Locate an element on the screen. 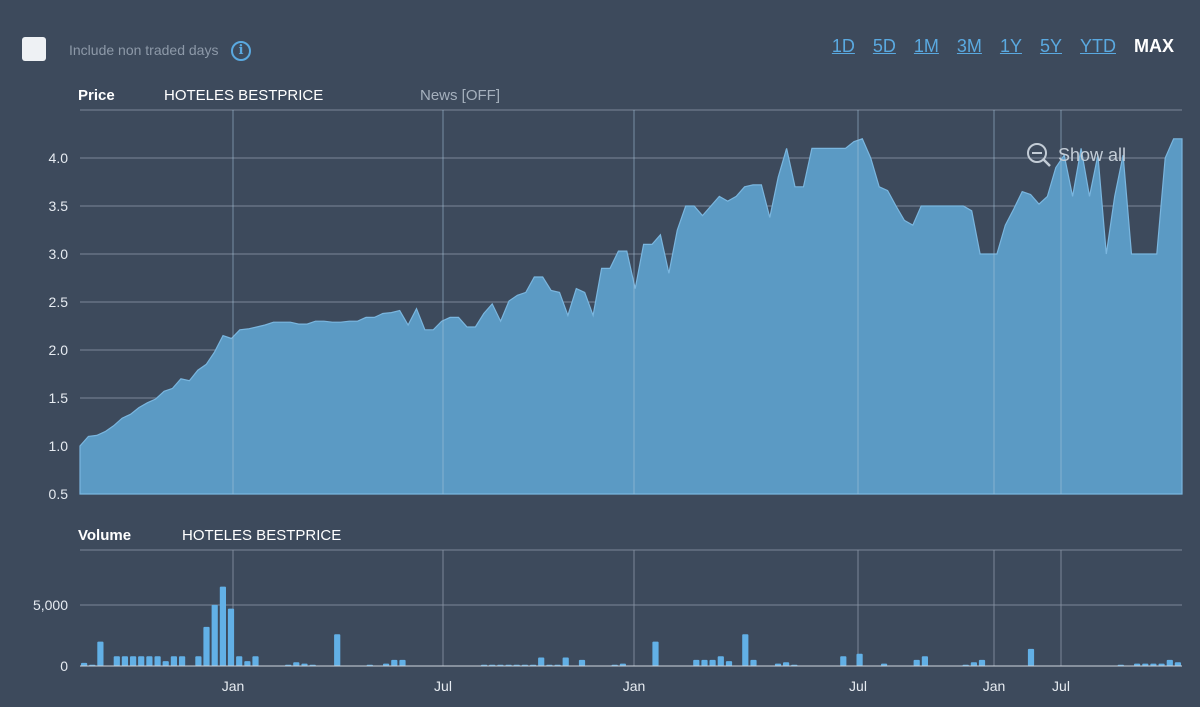  price-y-tick-label: 2.5 is located at coordinates (59, 302).